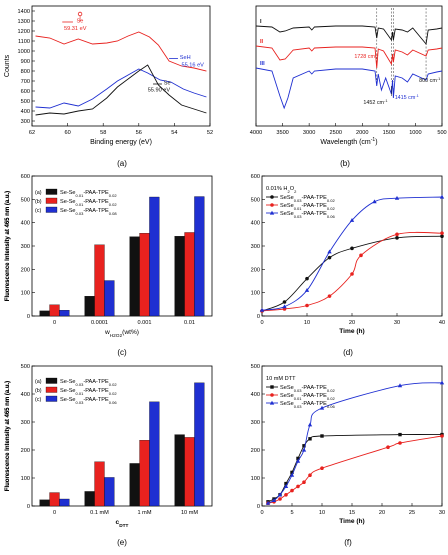 The width and height of the screenshot is (448, 555). What do you see at coordinates (38, 202) in the screenshot?
I see `legend-tag: (b)` at bounding box center [38, 202].